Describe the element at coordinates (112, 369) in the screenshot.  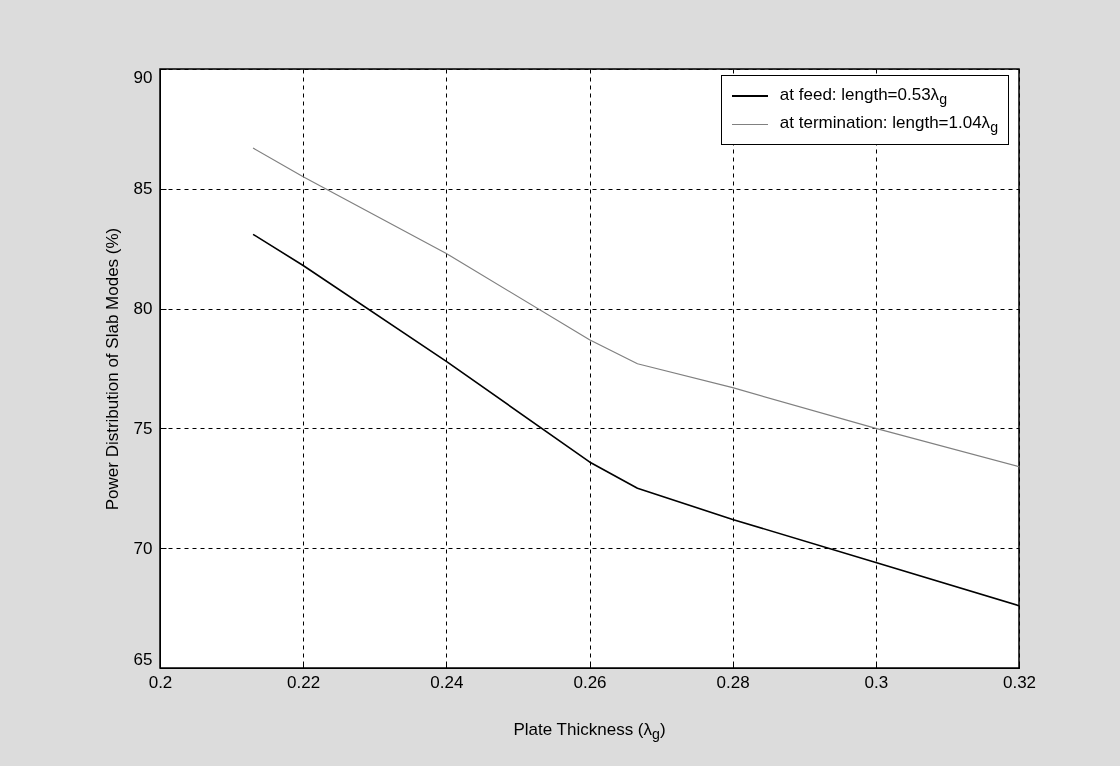
I see `y-axis-title: Power Distribution of Slab Modes (%)` at that location.